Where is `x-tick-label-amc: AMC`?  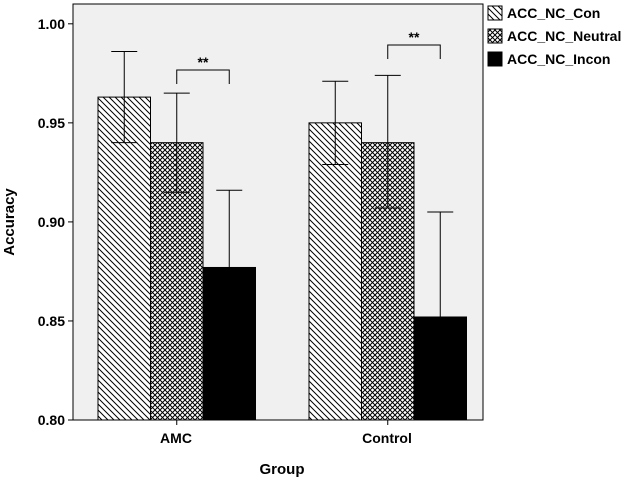 x-tick-label-amc: AMC is located at coordinates (176, 438).